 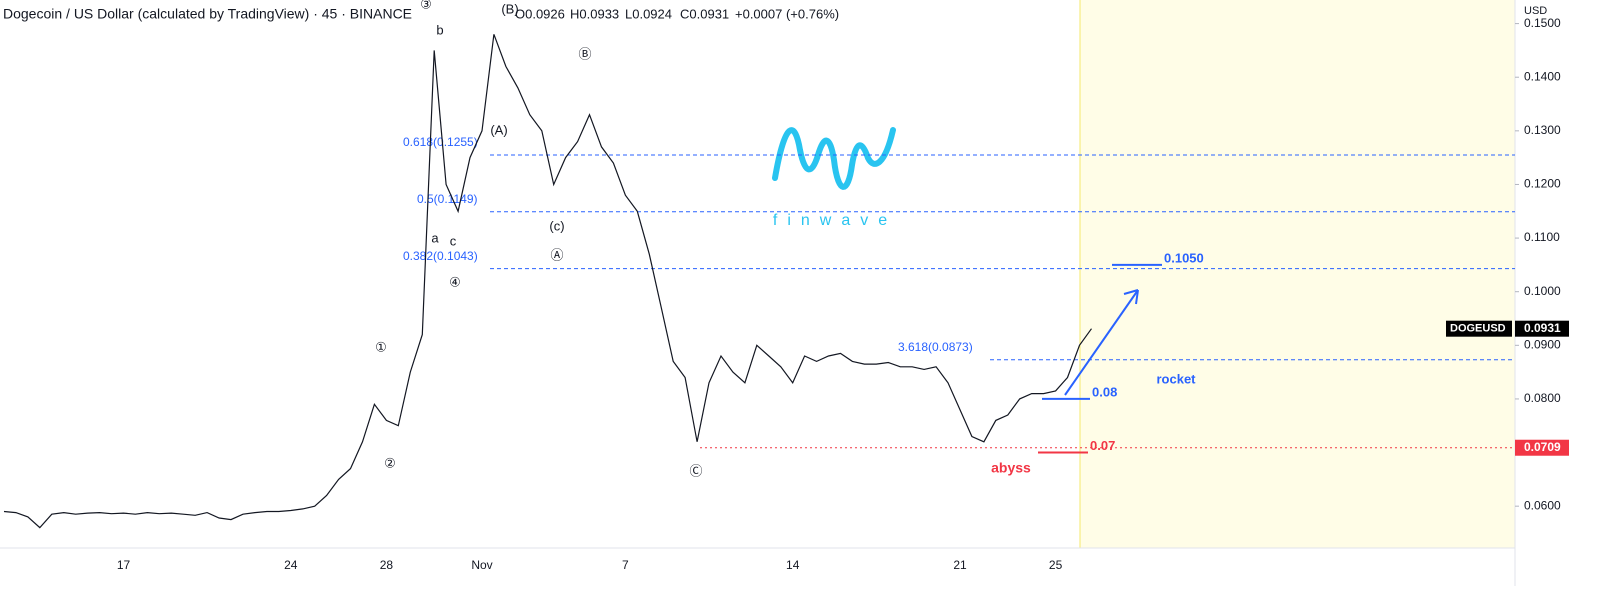 I want to click on arrow-head, so click(x=1131, y=297).